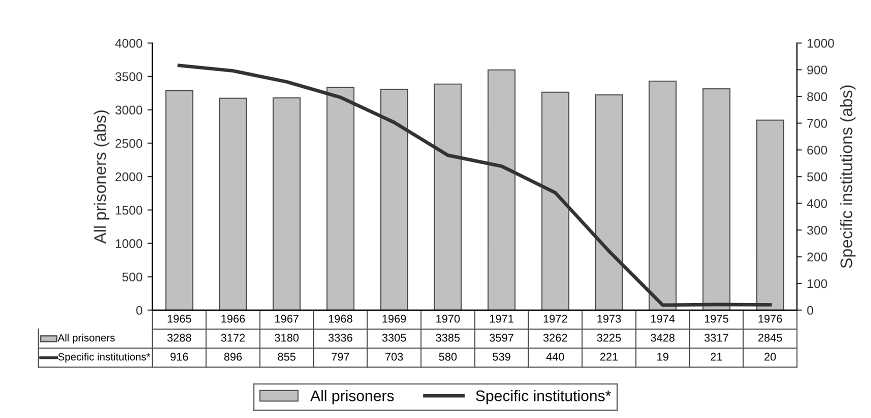 This screenshot has height=418, width=871. I want to click on y-tick-label: 0, so click(139, 310).